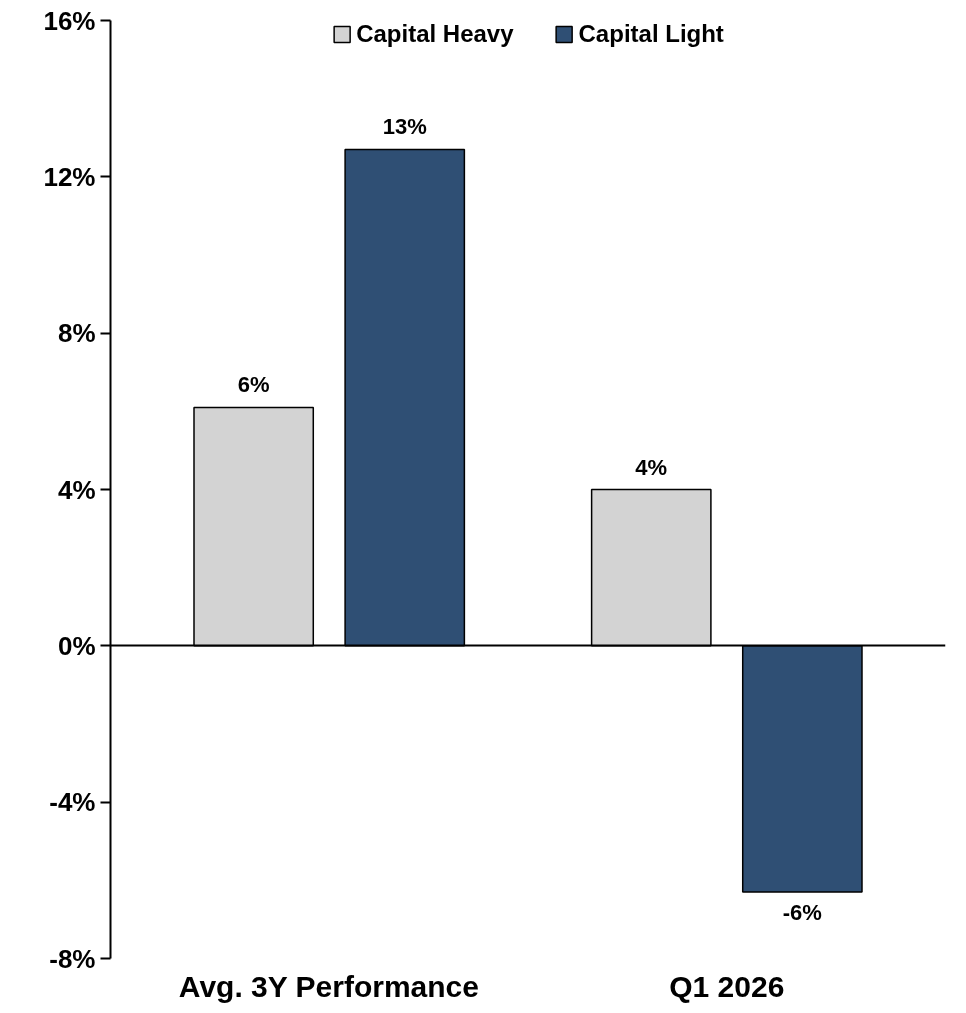  Describe the element at coordinates (76, 645) in the screenshot. I see `y-tick-label: 0%` at that location.